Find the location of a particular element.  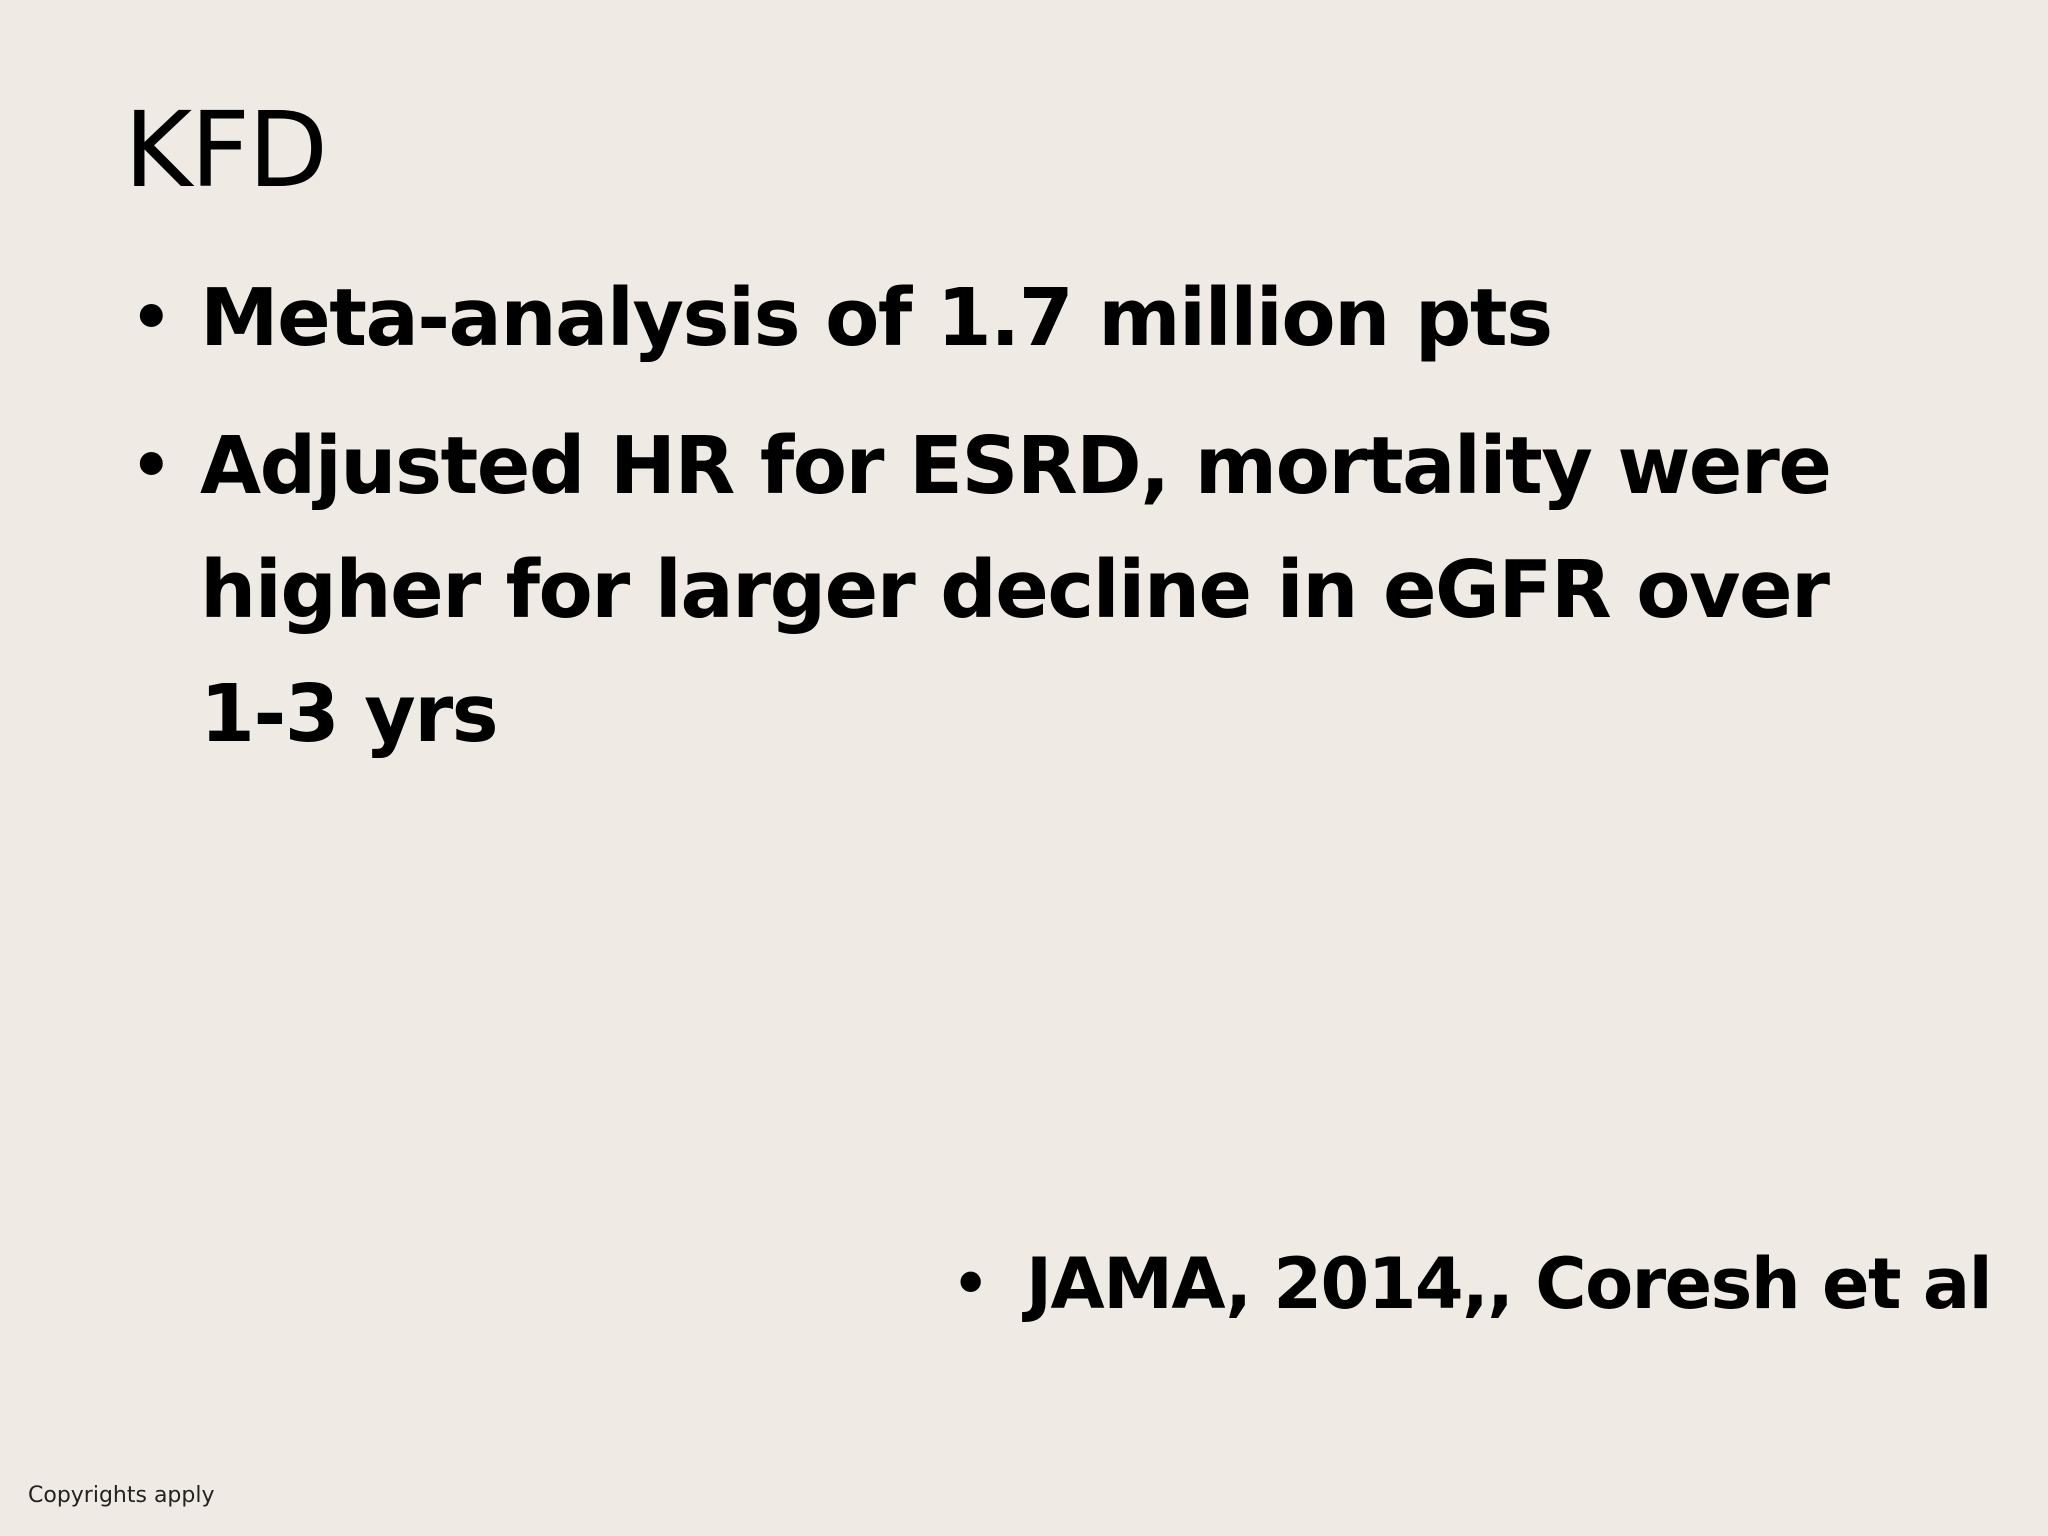

bullet-item: • Meta-analysis of 1.7 million pts is located at coordinates (1024, 318).